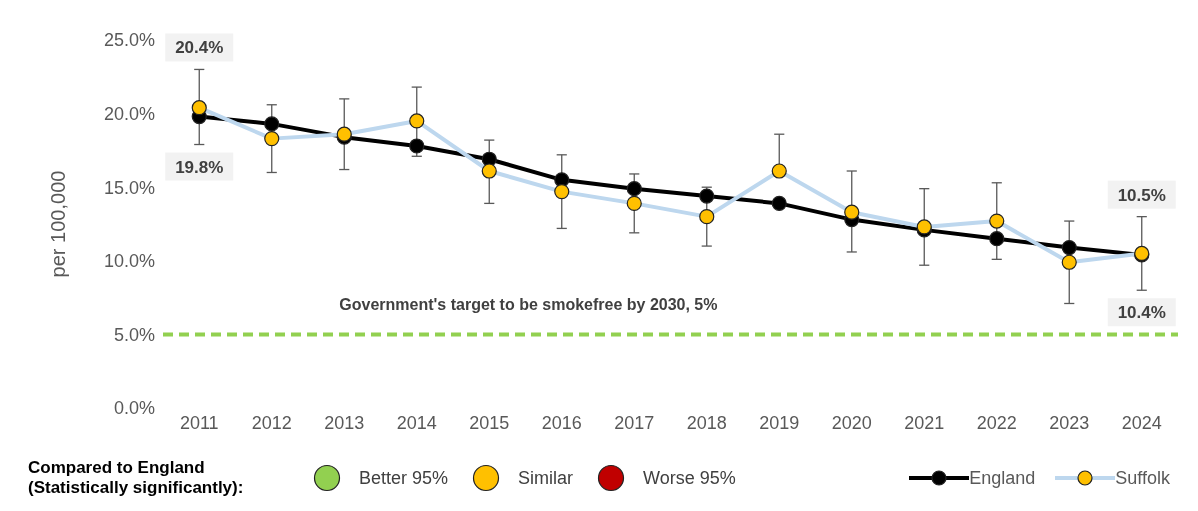 This screenshot has height=511, width=1198. I want to click on x-tick-label: 2013, so click(344, 422).